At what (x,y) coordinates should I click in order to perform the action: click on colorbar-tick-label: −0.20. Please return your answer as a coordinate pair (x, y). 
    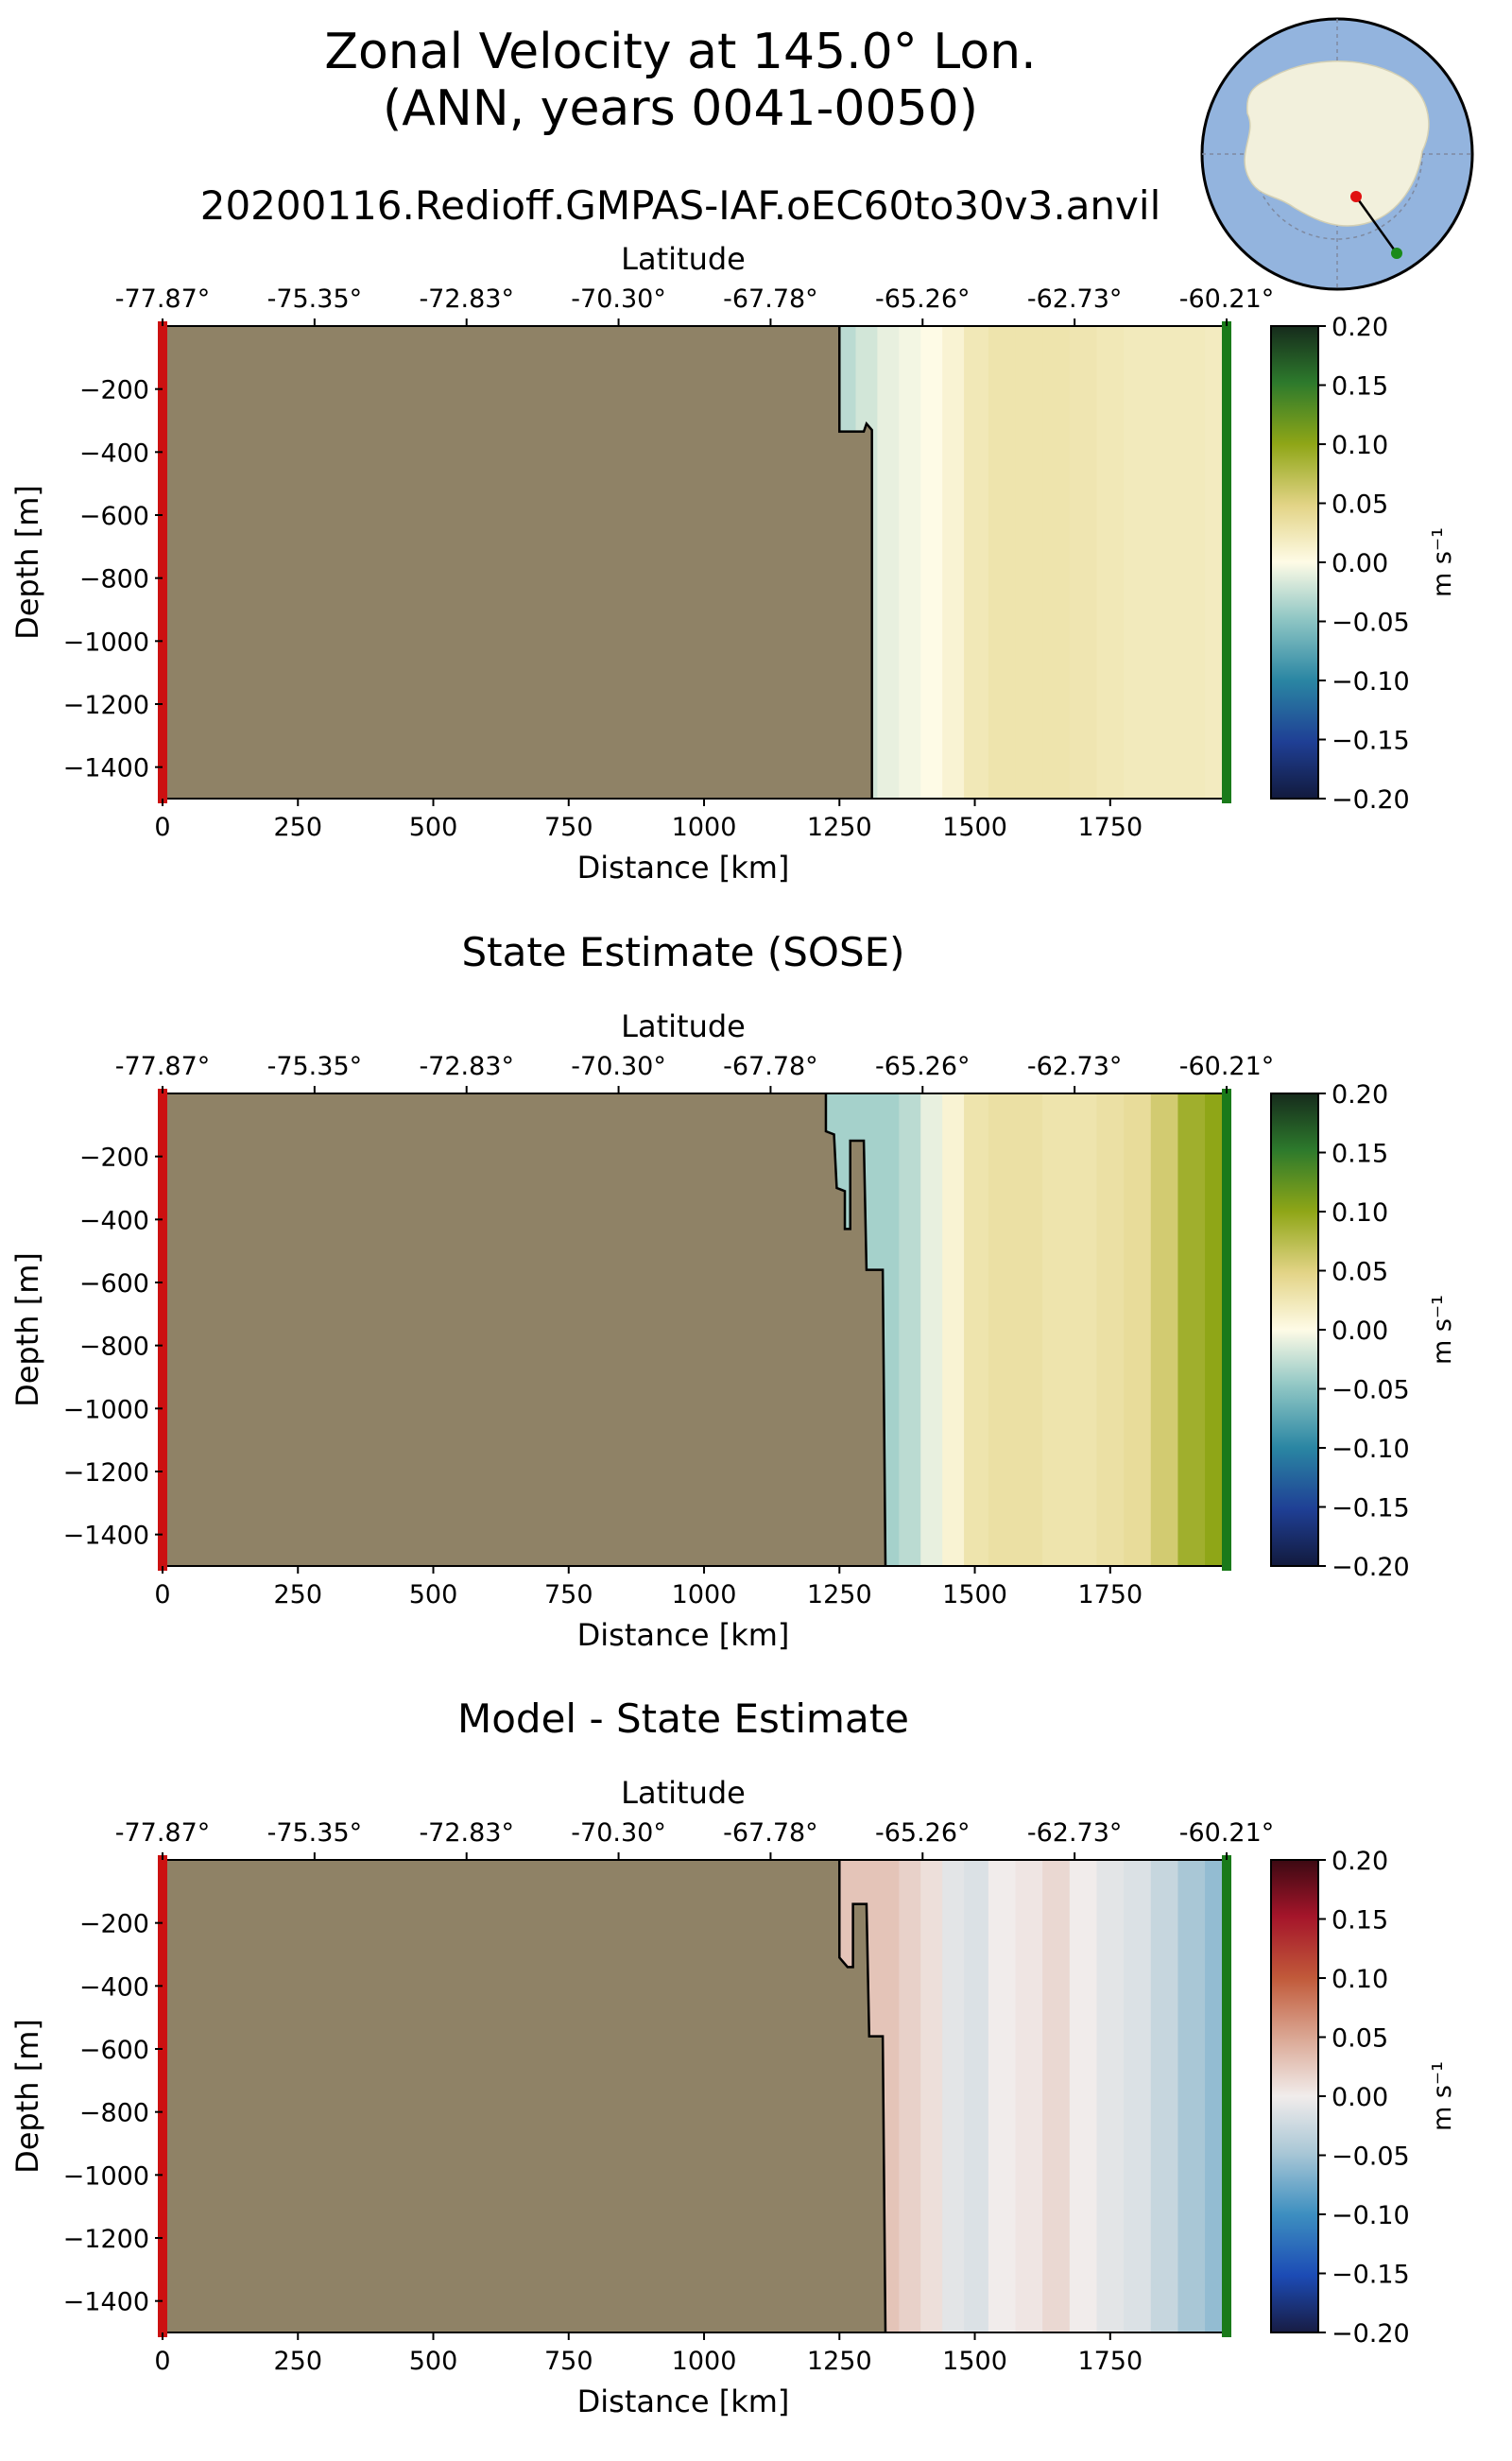
    Looking at the image, I should click on (1371, 800).